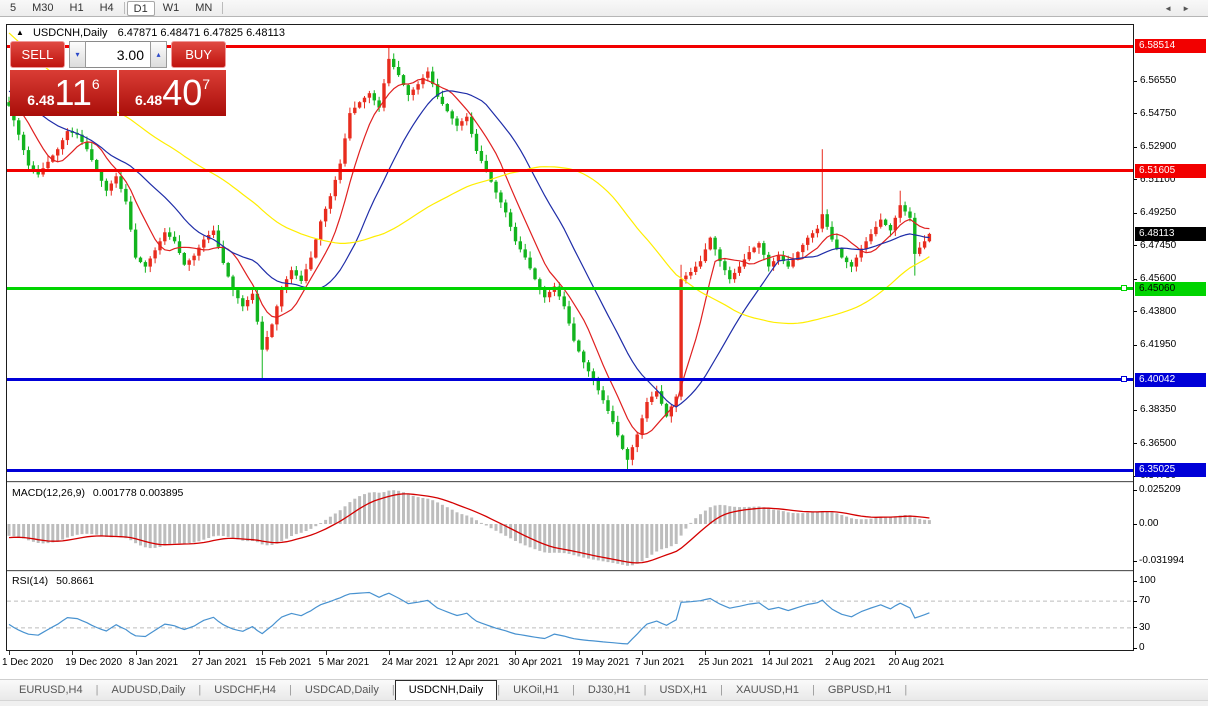 The height and width of the screenshot is (706, 1208). Describe the element at coordinates (1160, 489) in the screenshot. I see `macd-scale-label: 0.025209` at that location.